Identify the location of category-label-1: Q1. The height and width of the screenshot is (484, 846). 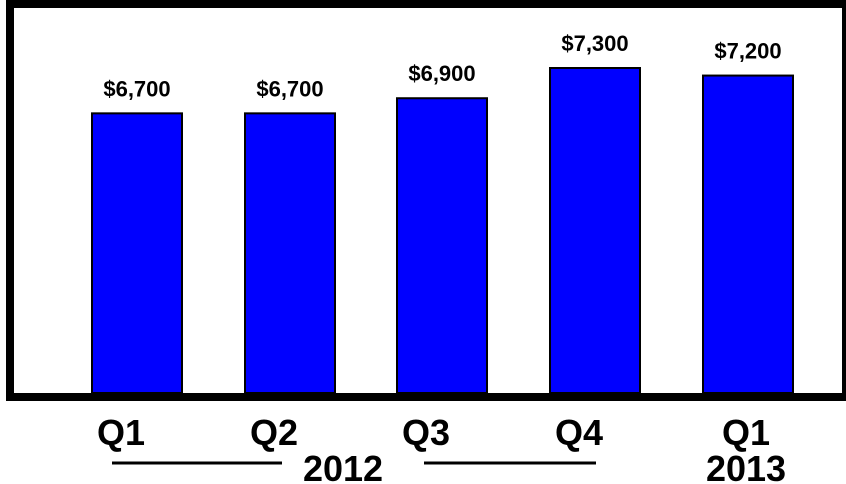
(121, 432).